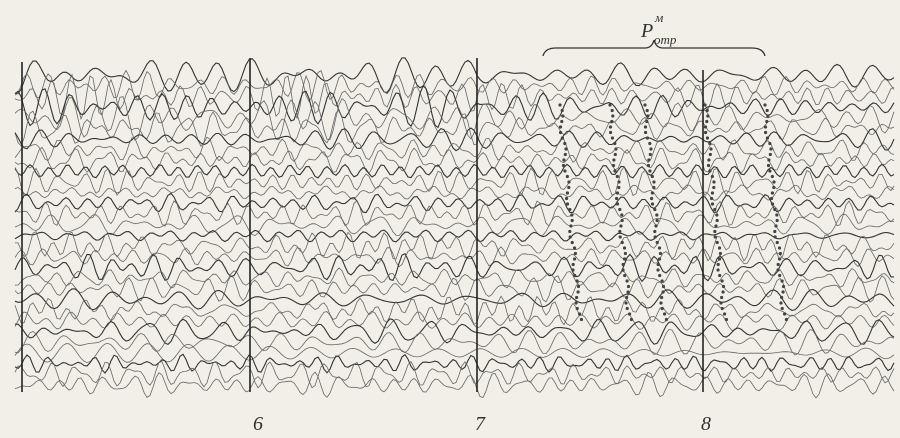 This screenshot has width=900, height=438. What do you see at coordinates (646, 31) in the screenshot?
I see `annotation-main: P` at bounding box center [646, 31].